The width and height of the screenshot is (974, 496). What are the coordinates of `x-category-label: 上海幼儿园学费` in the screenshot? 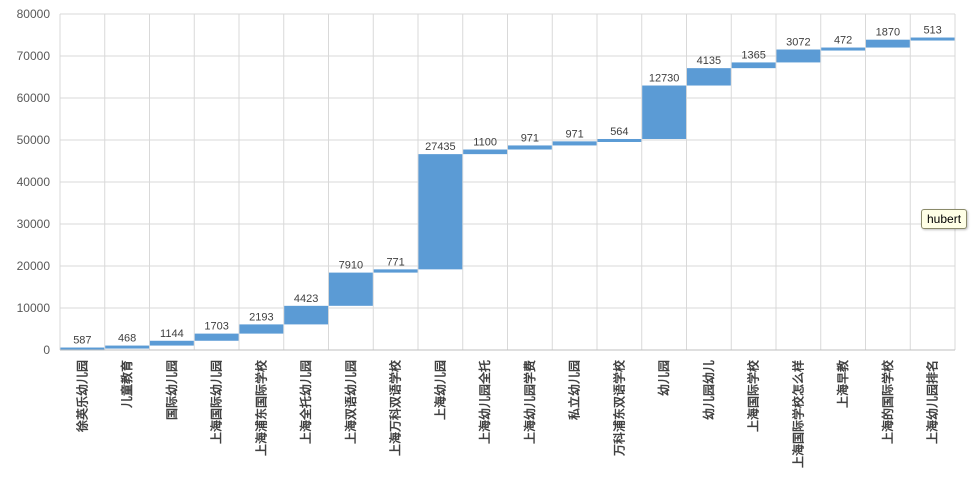 It's located at (529, 402).